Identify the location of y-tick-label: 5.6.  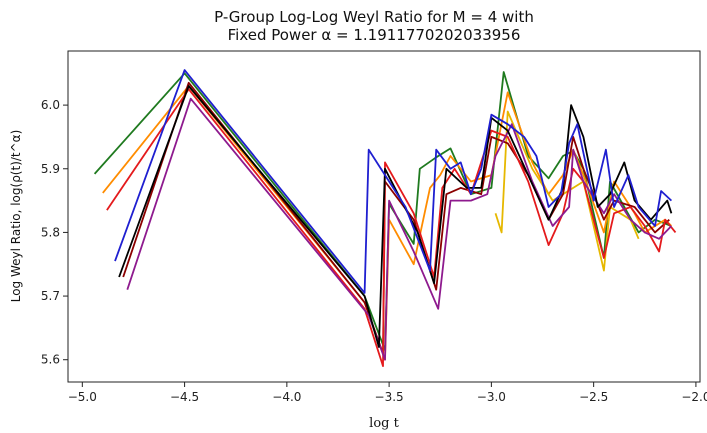
(50, 360).